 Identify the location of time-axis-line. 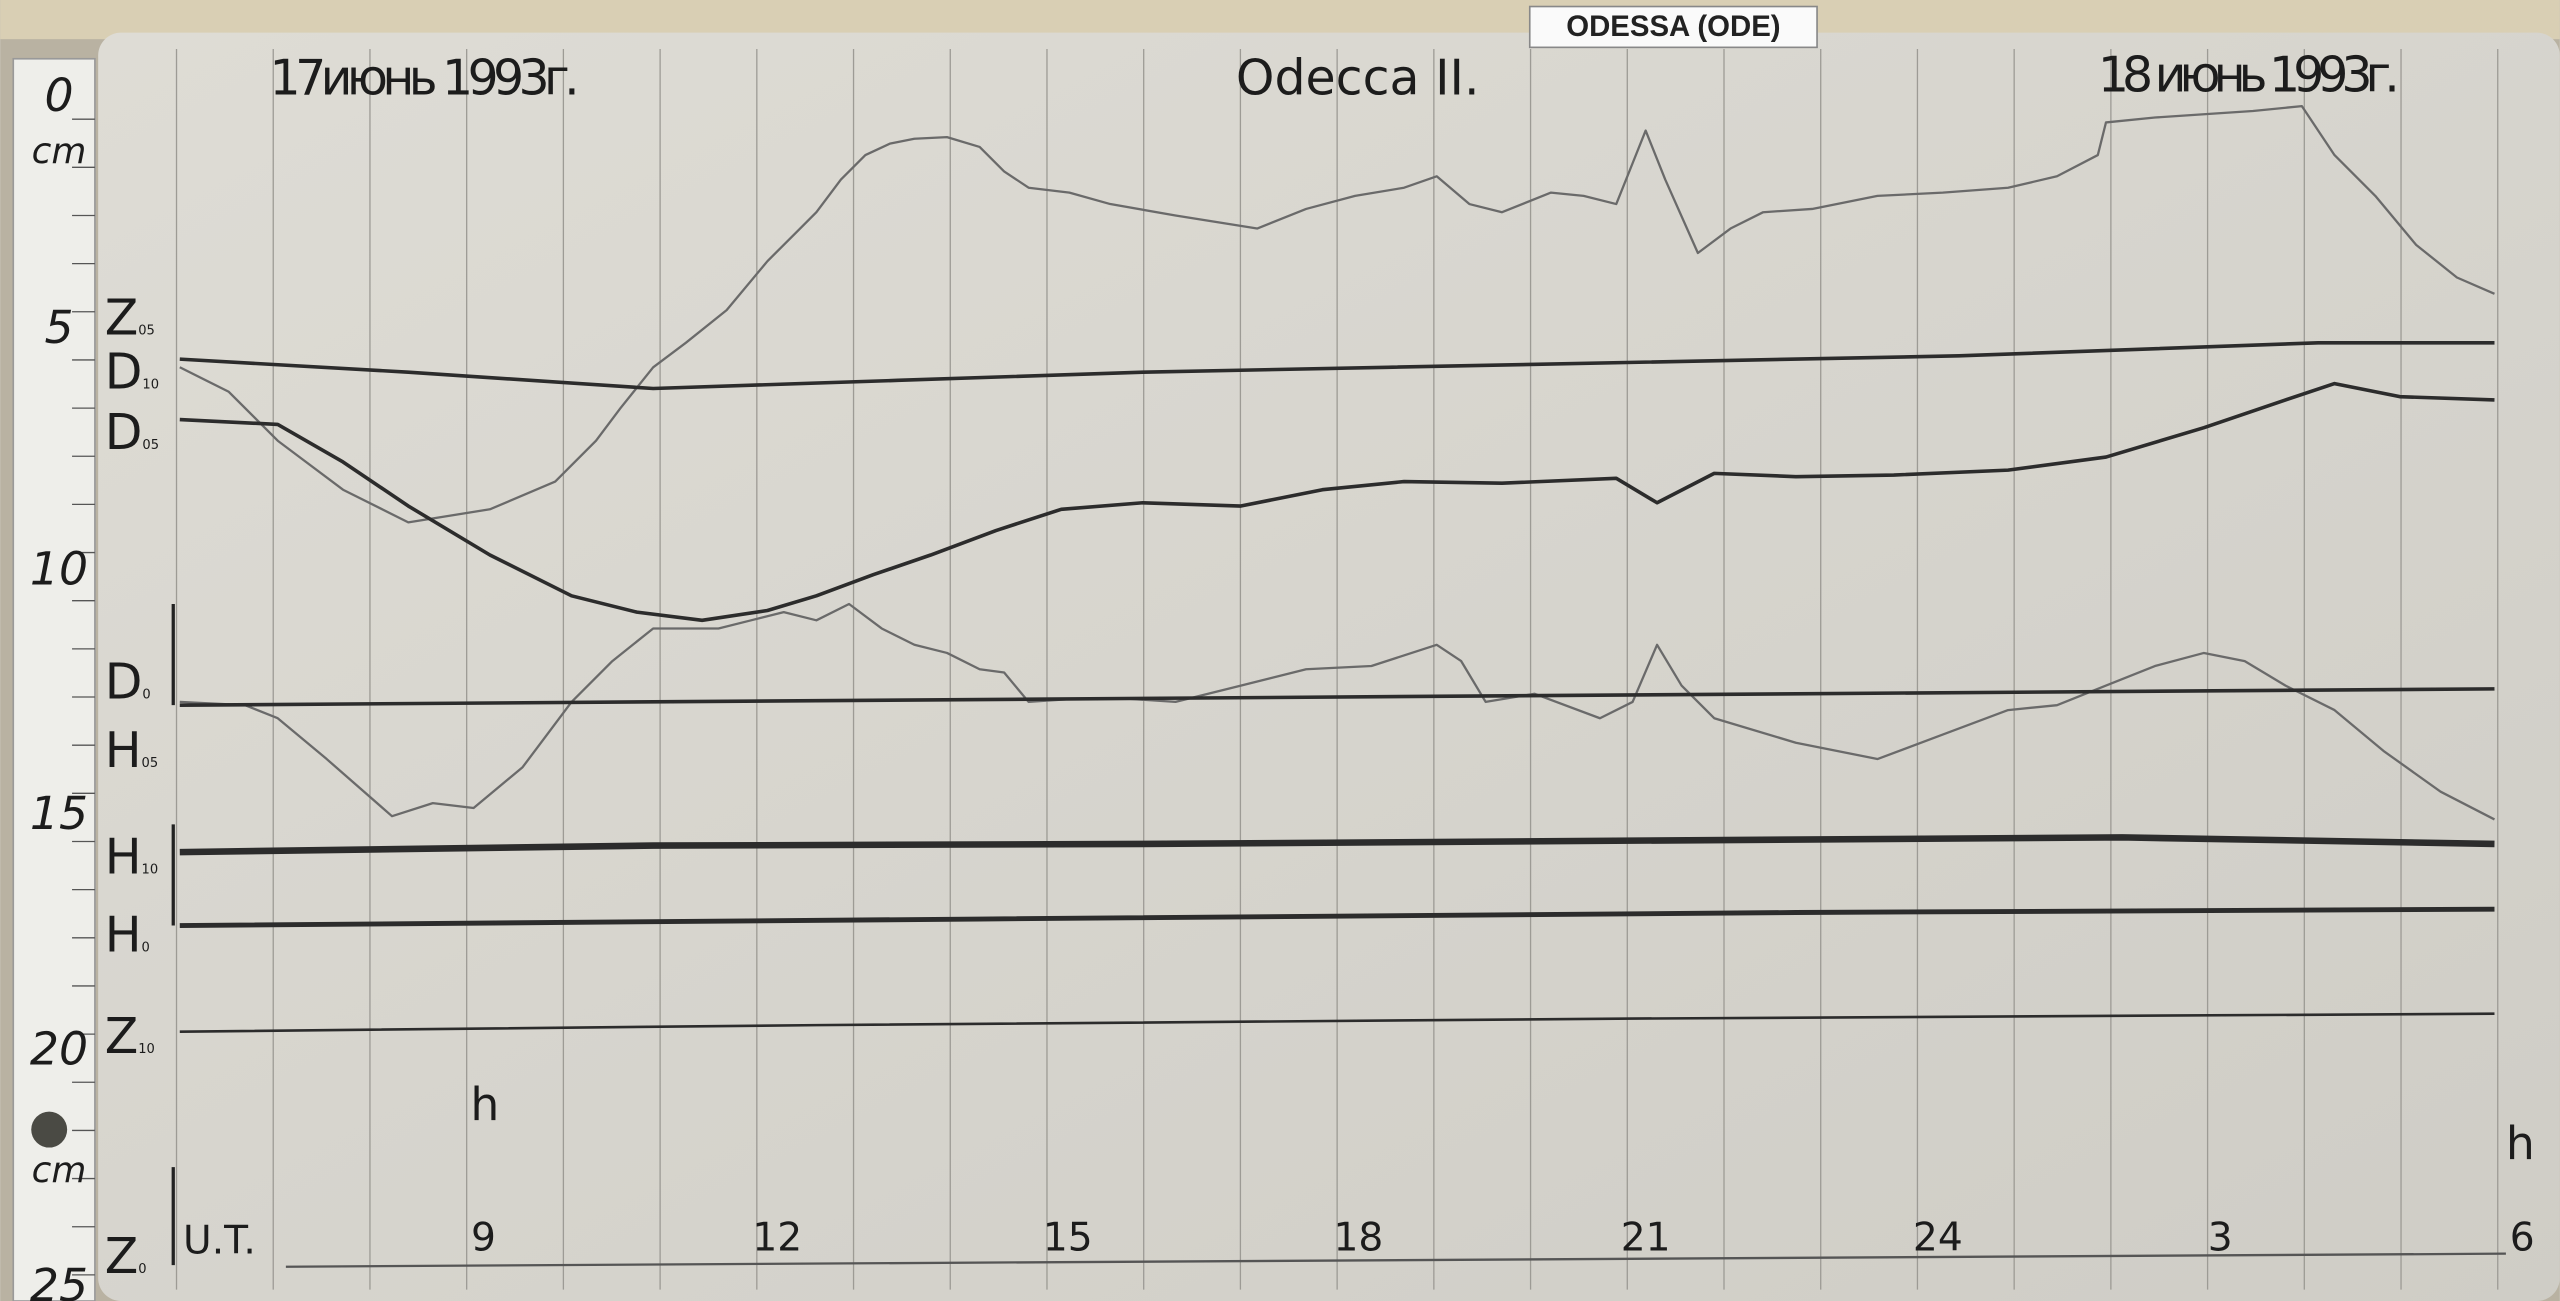
(1395, 1260).